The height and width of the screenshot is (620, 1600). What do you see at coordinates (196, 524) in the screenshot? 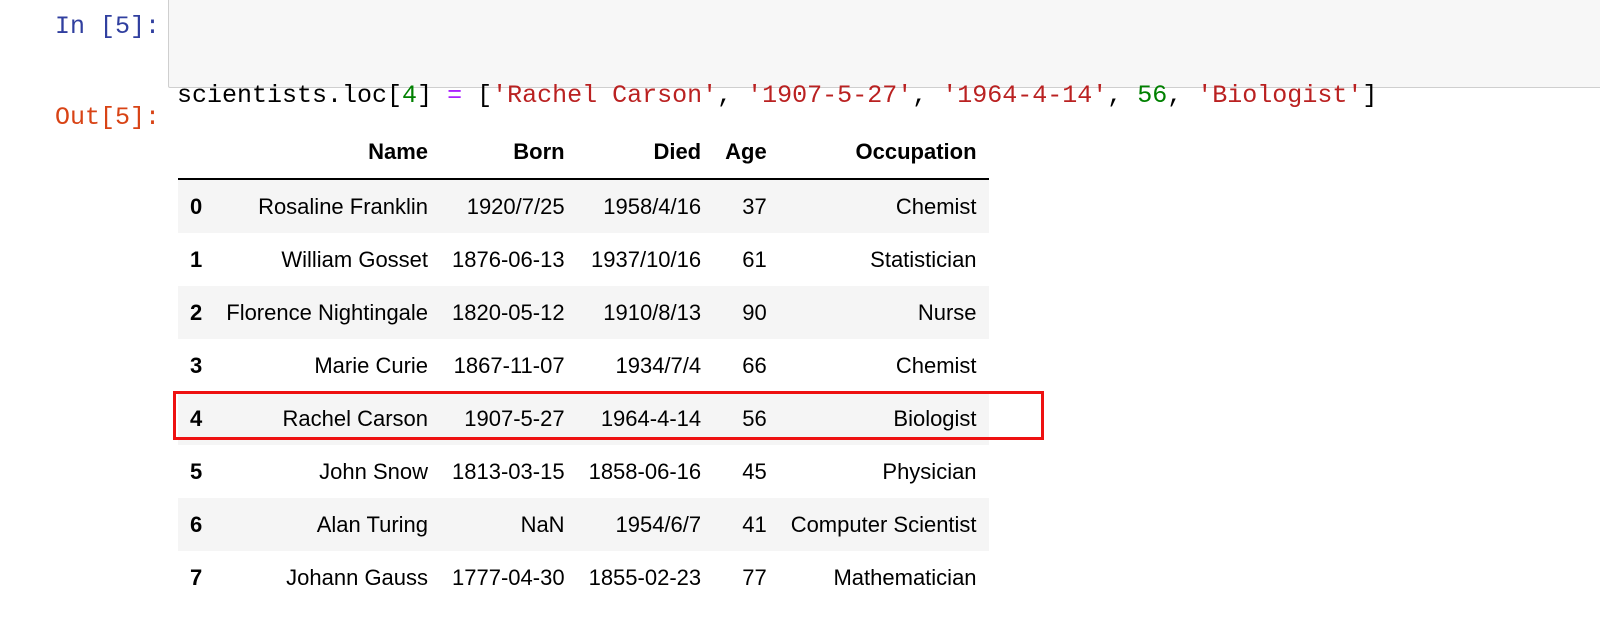
I see `row-index: 6` at bounding box center [196, 524].